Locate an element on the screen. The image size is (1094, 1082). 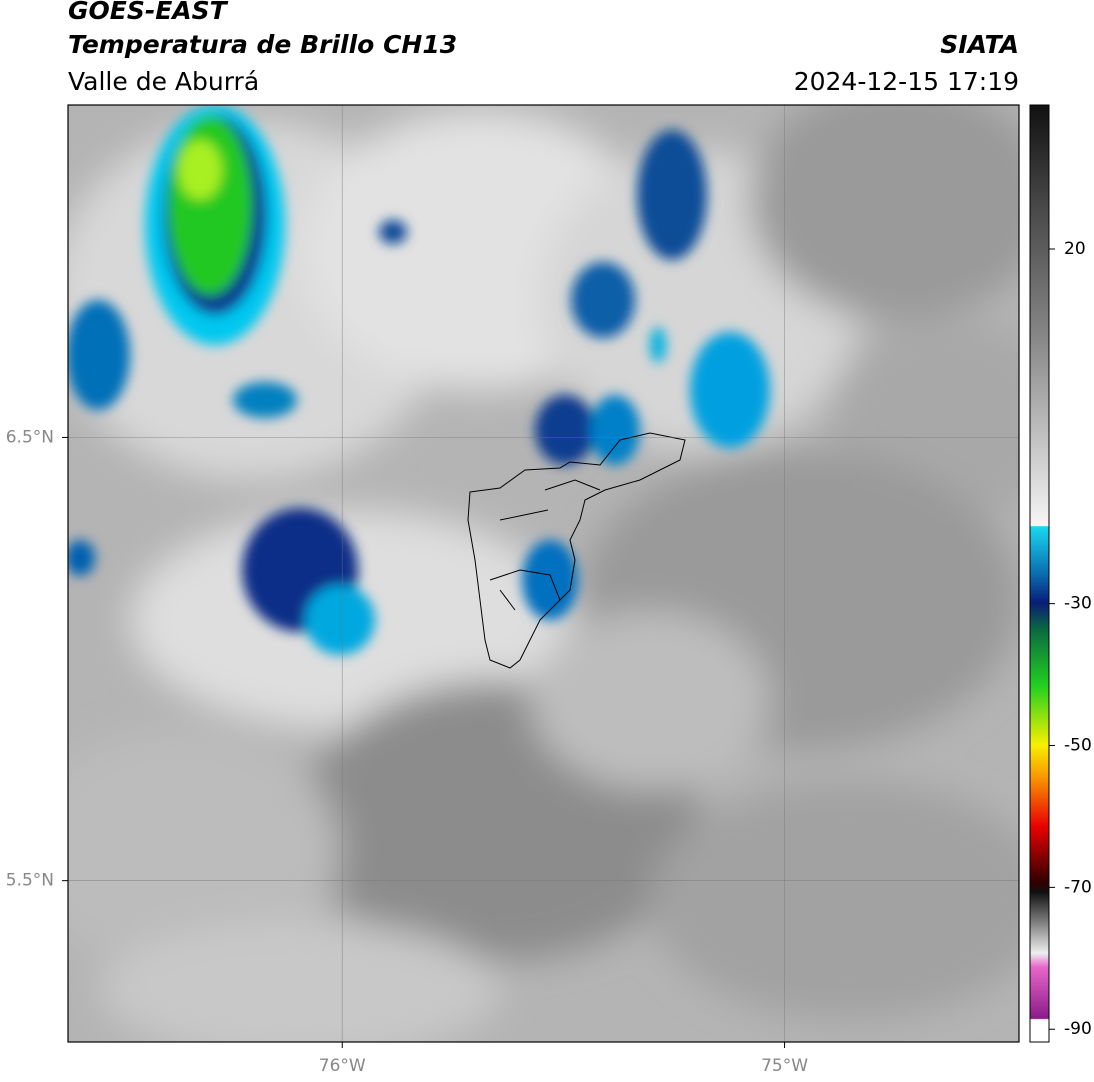
colorbar-label: -50 is located at coordinates (1078, 746).